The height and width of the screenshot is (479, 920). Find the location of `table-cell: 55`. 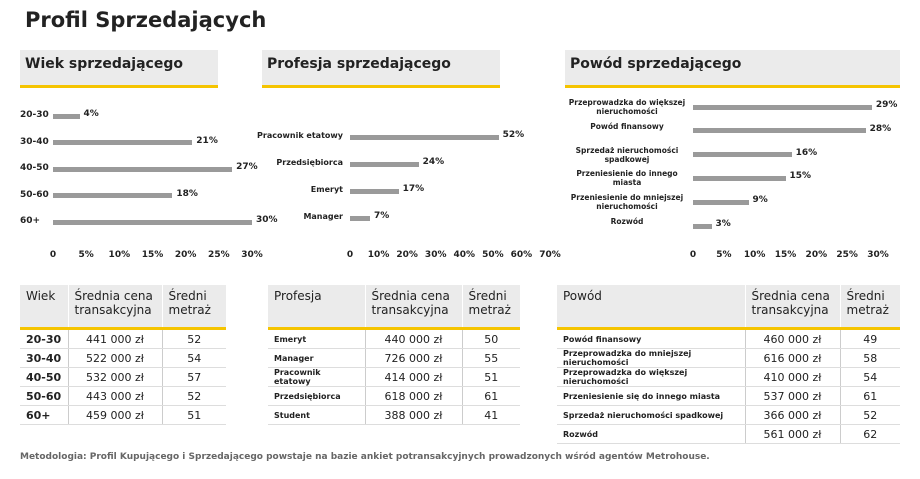

table-cell: 55 is located at coordinates (490, 358).